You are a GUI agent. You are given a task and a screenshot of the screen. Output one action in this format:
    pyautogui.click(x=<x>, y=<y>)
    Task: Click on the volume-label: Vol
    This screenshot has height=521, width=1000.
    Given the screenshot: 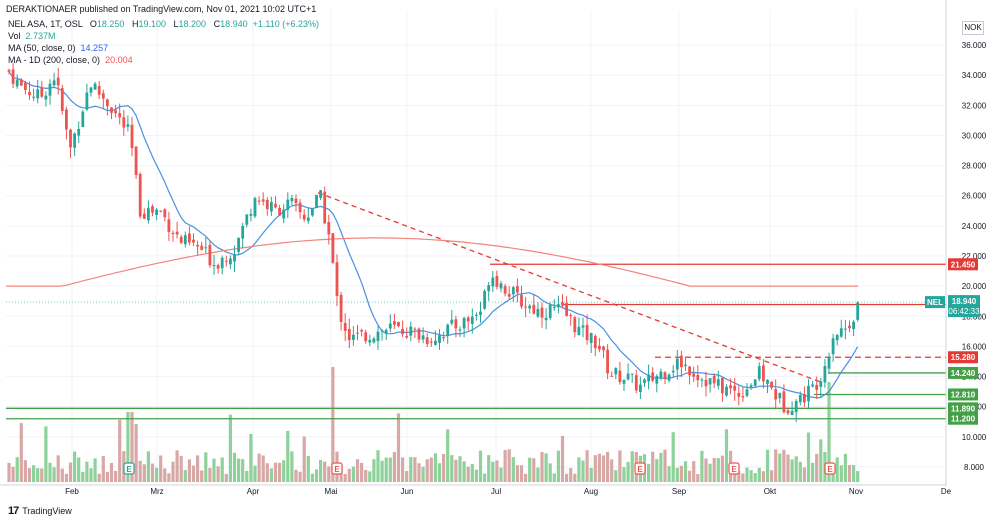 What is the action you would take?
    pyautogui.click(x=14, y=36)
    